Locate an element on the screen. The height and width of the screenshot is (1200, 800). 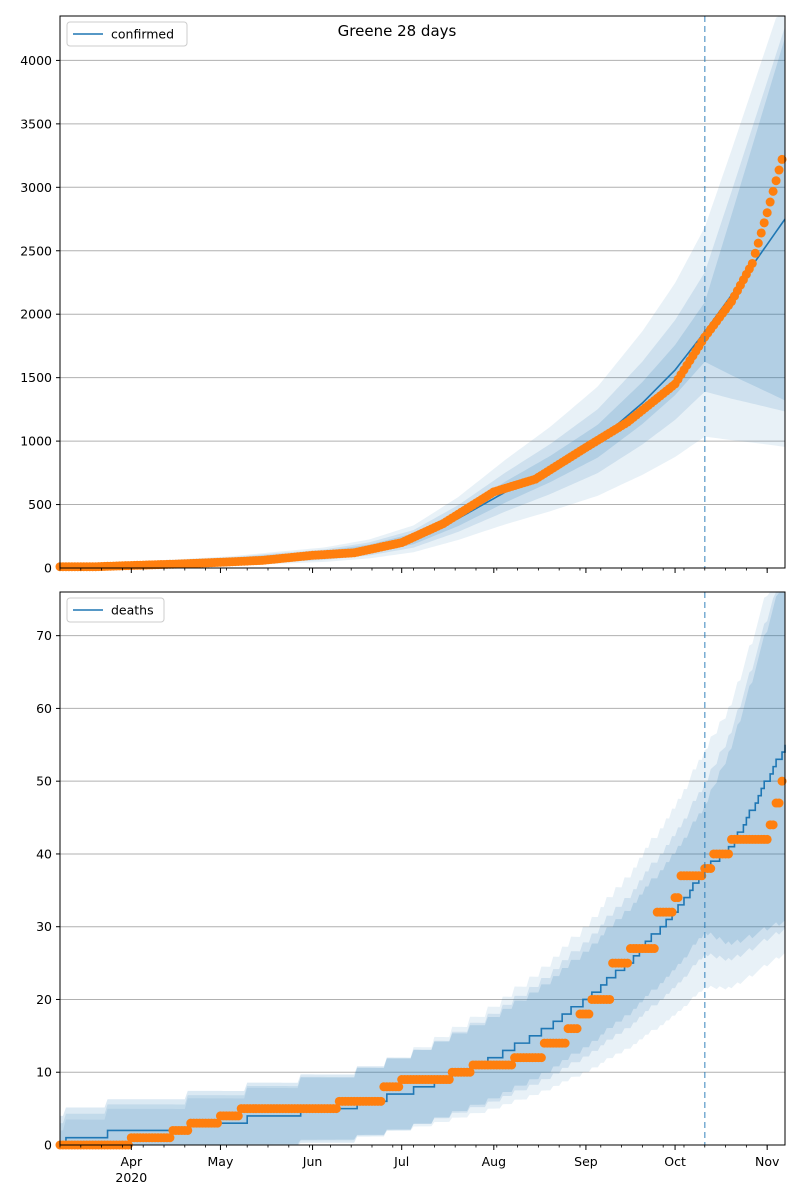
x-tick-label: Oct is located at coordinates (675, 1161).